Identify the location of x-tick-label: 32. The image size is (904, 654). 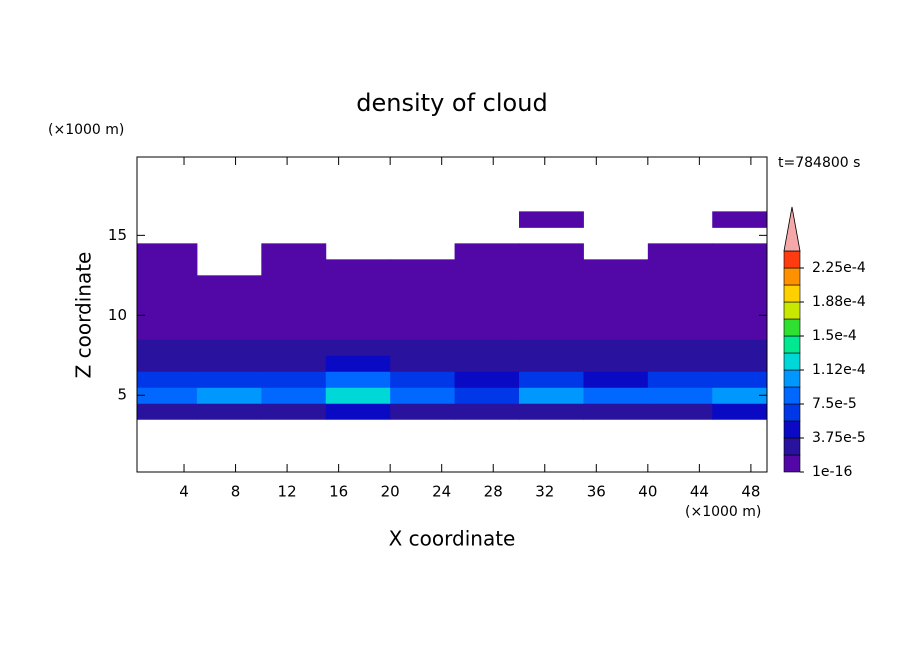
(544, 492).